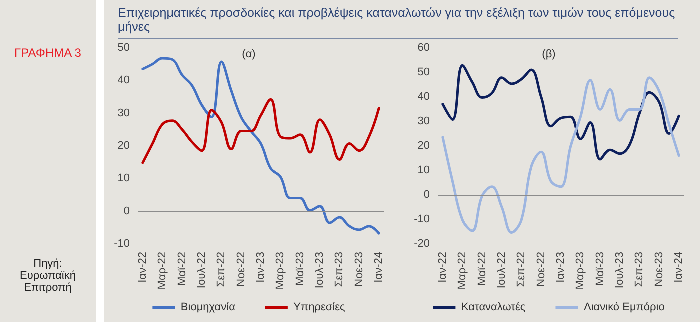 The image size is (700, 322). Describe the element at coordinates (208, 308) in the screenshot. I see `legend-label: Βιομηχανία` at that location.